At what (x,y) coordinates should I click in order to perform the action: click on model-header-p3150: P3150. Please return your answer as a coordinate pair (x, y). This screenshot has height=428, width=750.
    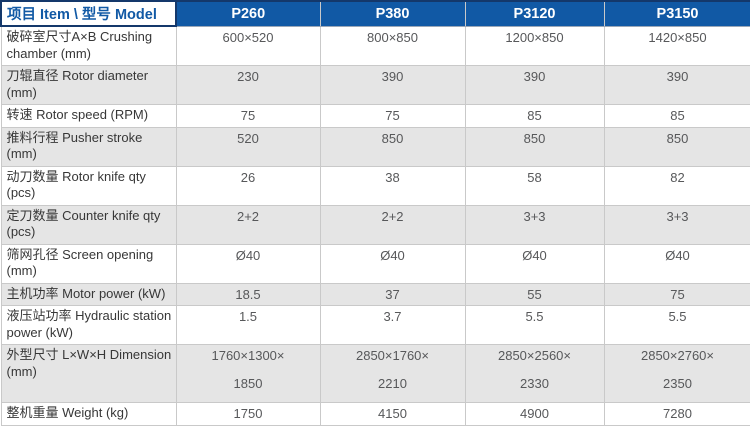
    Looking at the image, I should click on (676, 13).